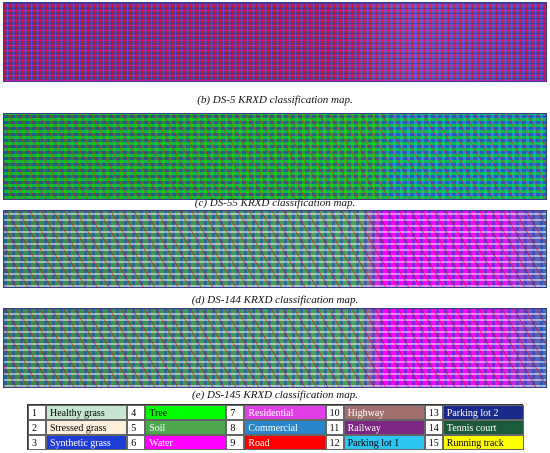 The height and width of the screenshot is (453, 550). What do you see at coordinates (384, 427) in the screenshot?
I see `legend-label: Railway` at bounding box center [384, 427].